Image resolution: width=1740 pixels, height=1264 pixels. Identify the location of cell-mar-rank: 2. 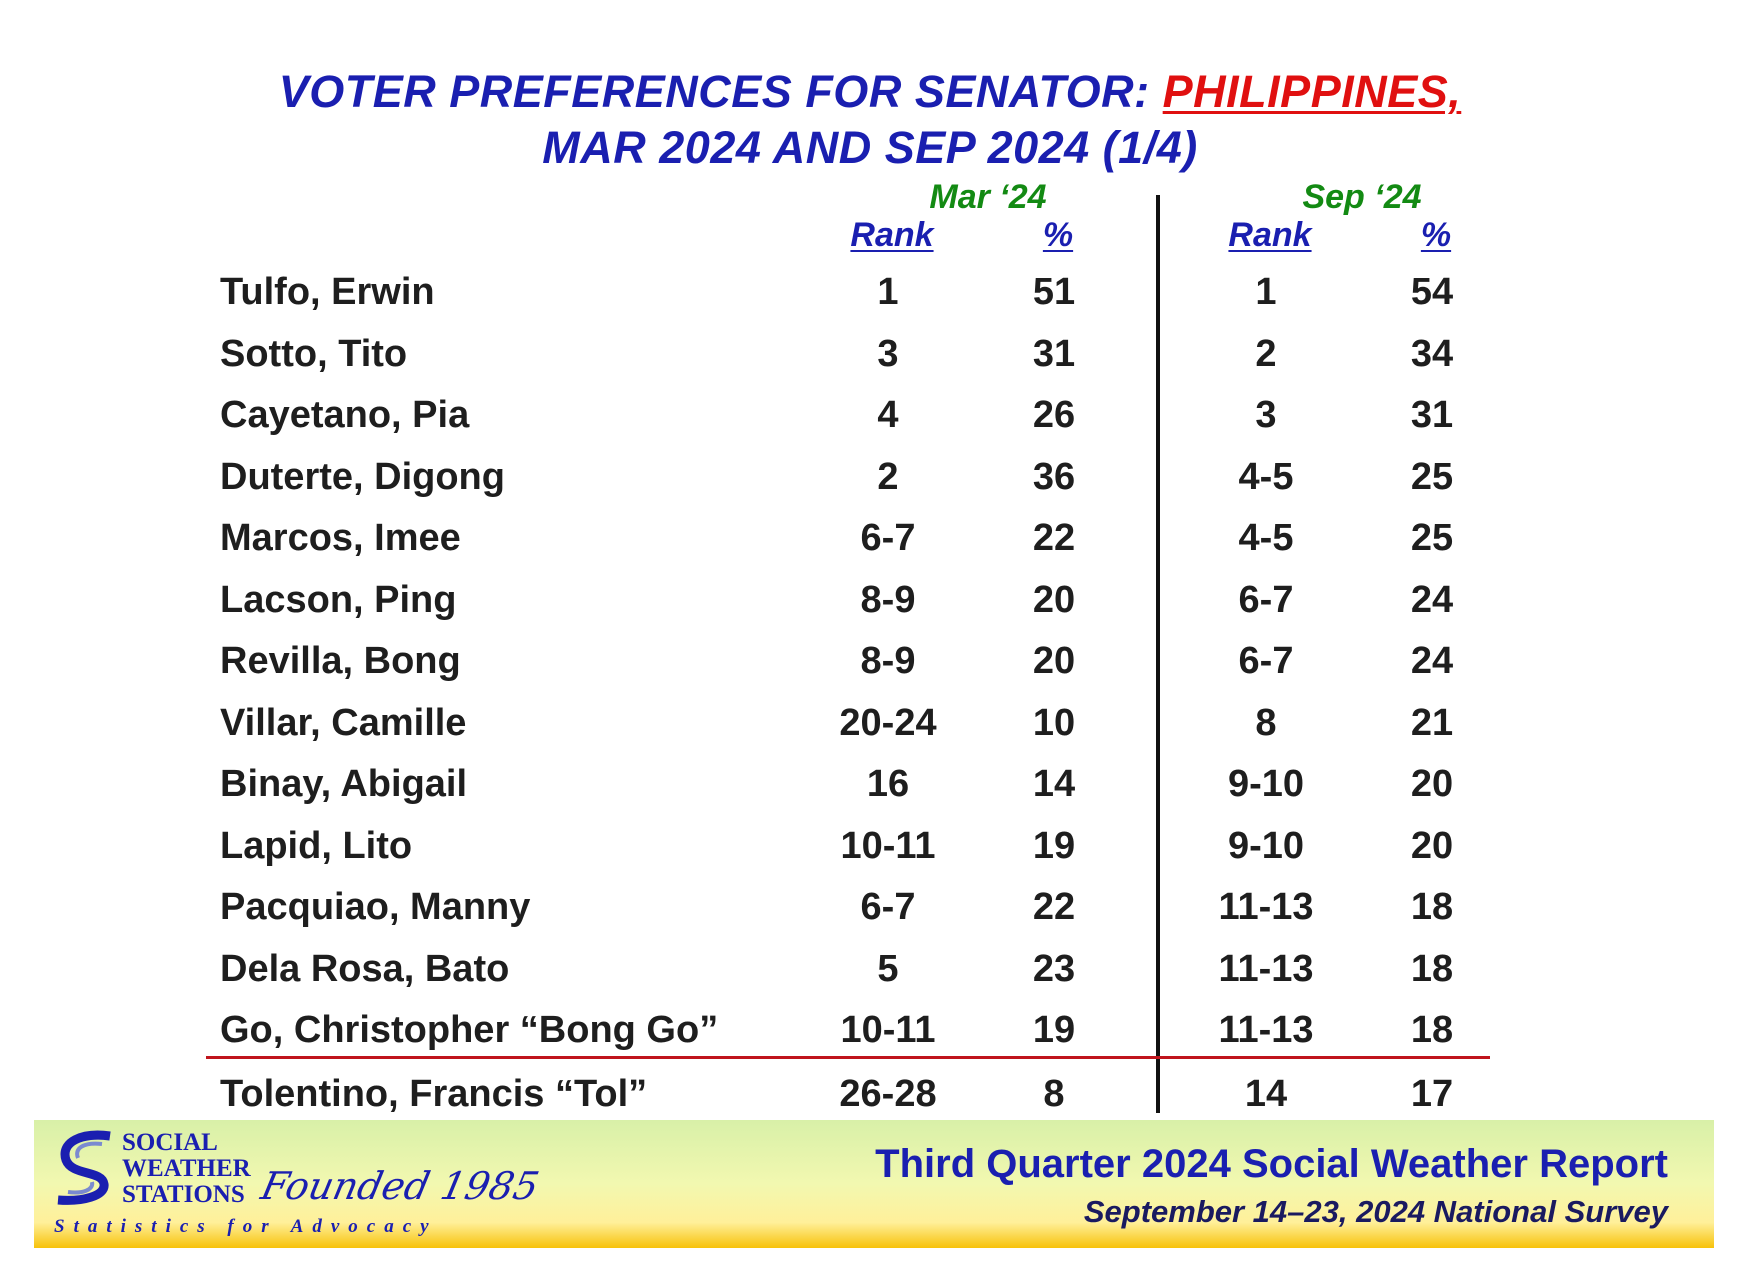
(888, 476).